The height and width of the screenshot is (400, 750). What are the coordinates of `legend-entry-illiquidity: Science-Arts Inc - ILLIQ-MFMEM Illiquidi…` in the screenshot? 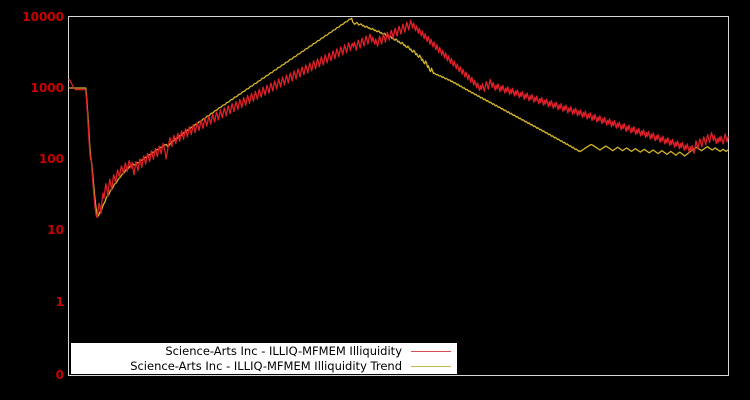 It's located at (264, 351).